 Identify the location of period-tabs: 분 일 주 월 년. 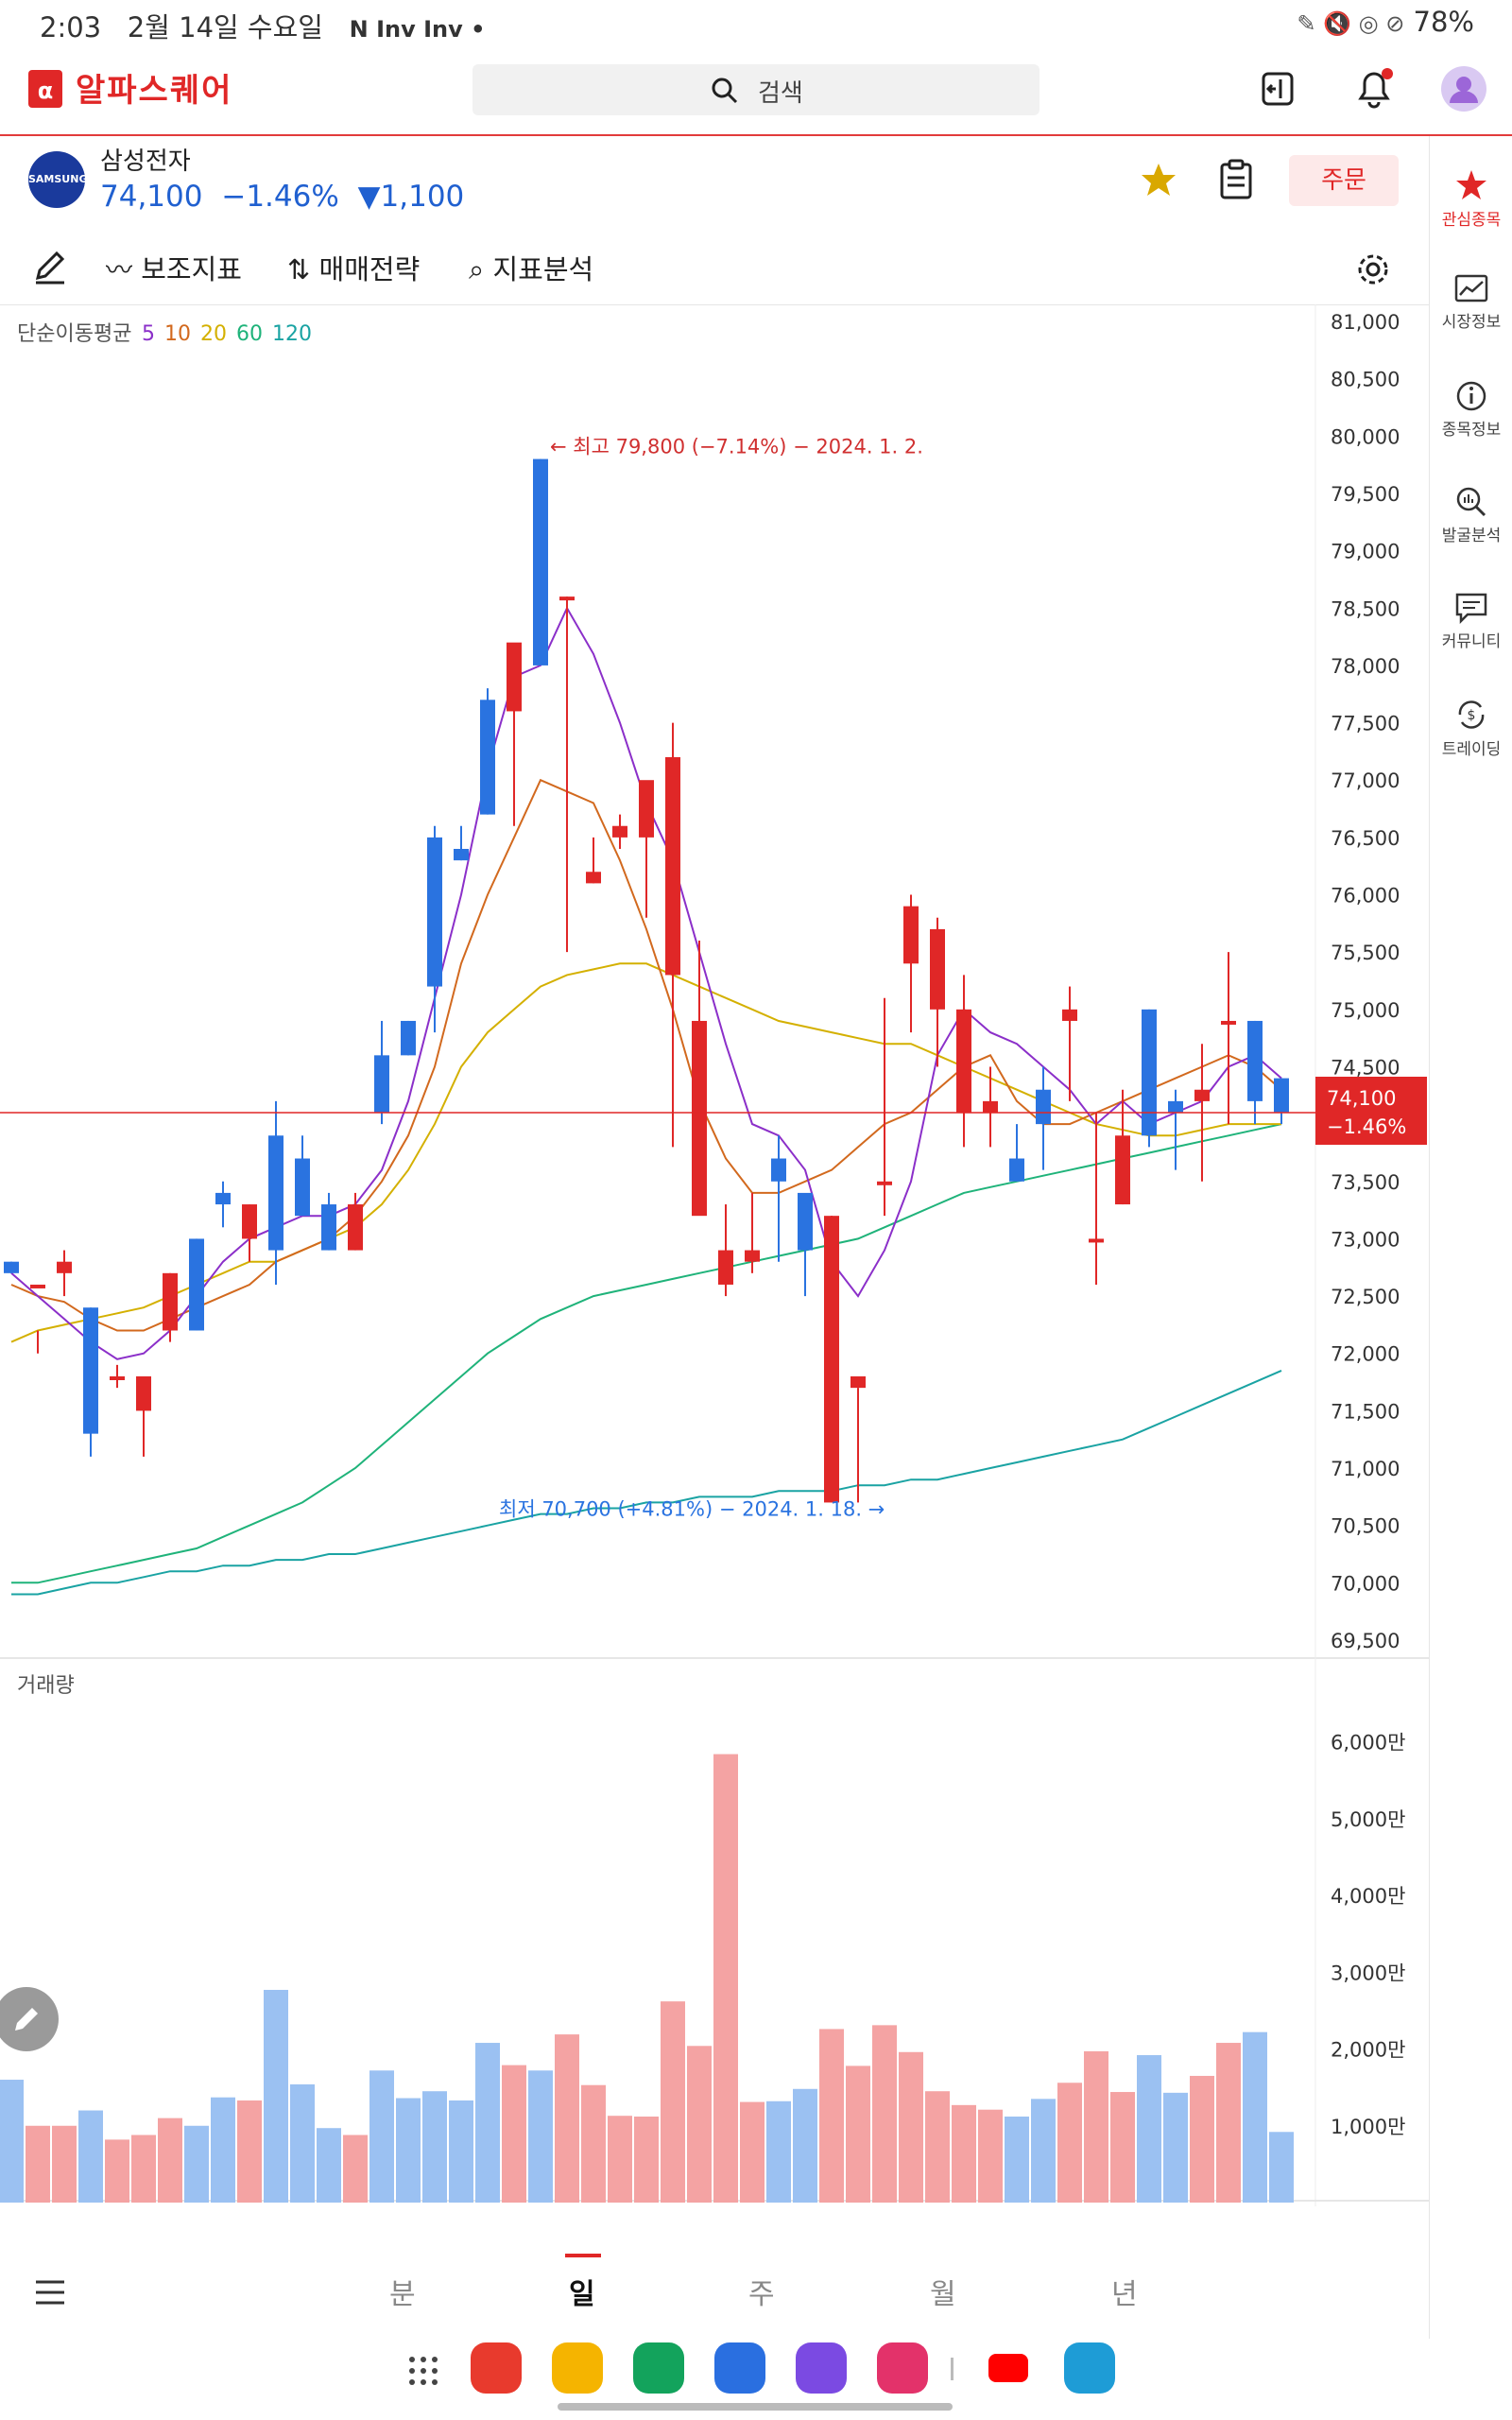
(714, 2294).